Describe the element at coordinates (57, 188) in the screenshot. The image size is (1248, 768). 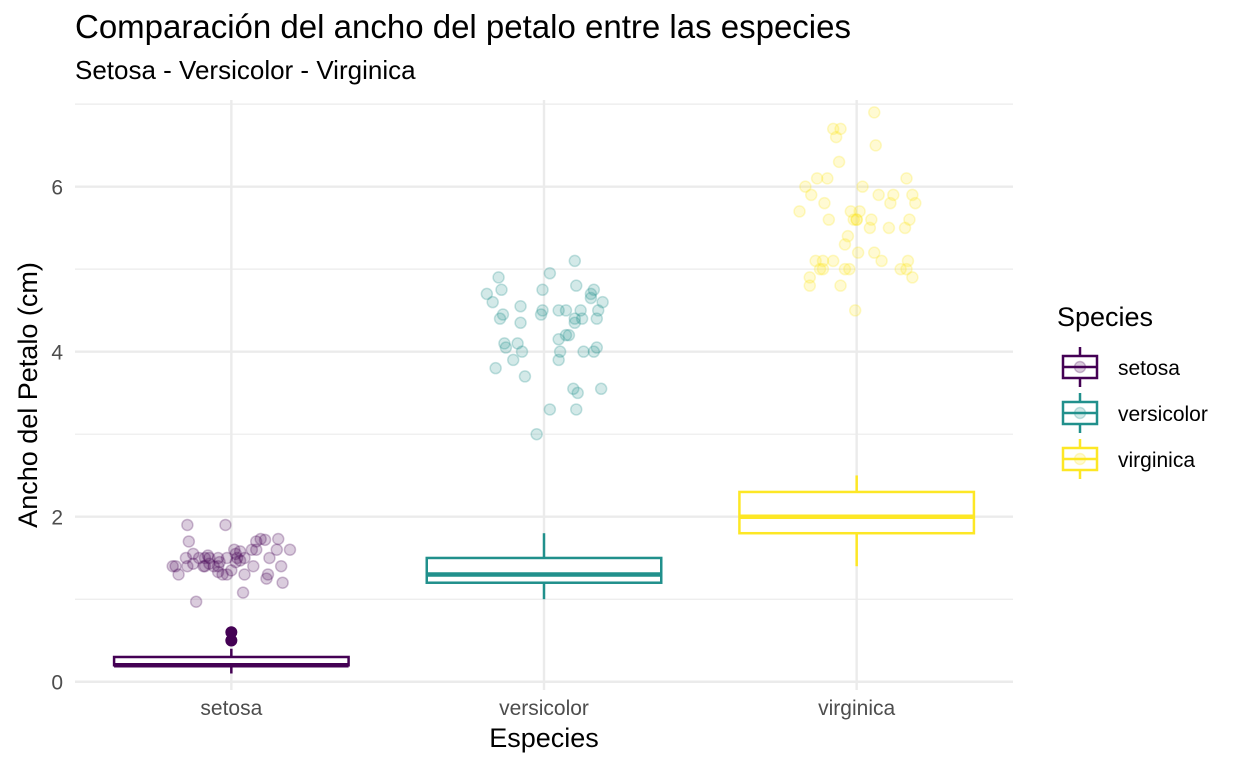
I see `y-tick-label: 6` at that location.